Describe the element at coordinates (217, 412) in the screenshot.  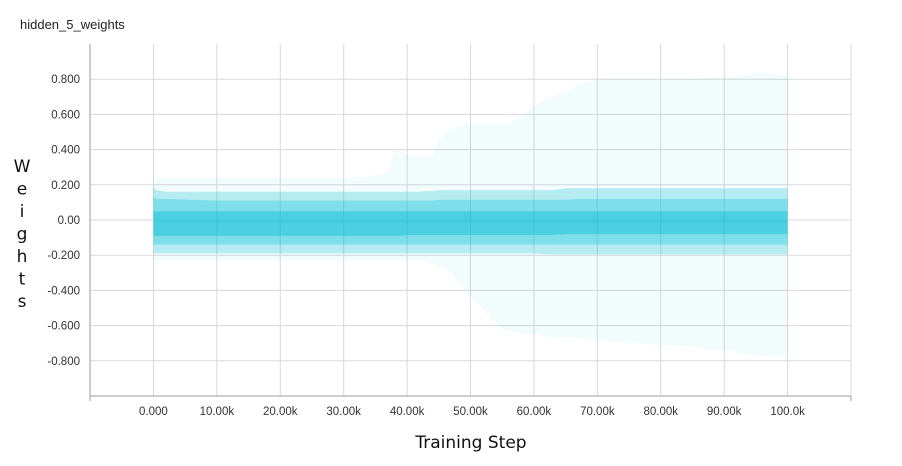
I see `x-tick-label: 10.00k` at that location.